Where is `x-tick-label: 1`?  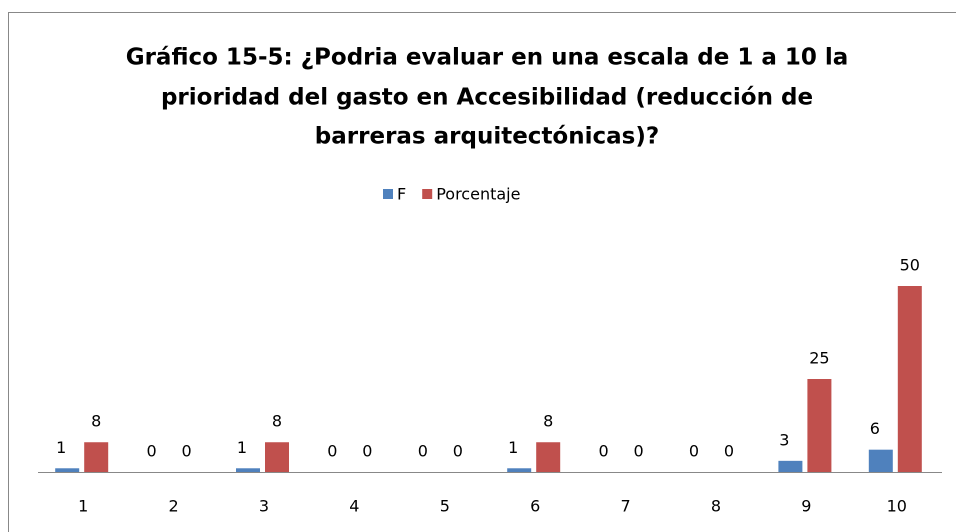 x-tick-label: 1 is located at coordinates (83, 506).